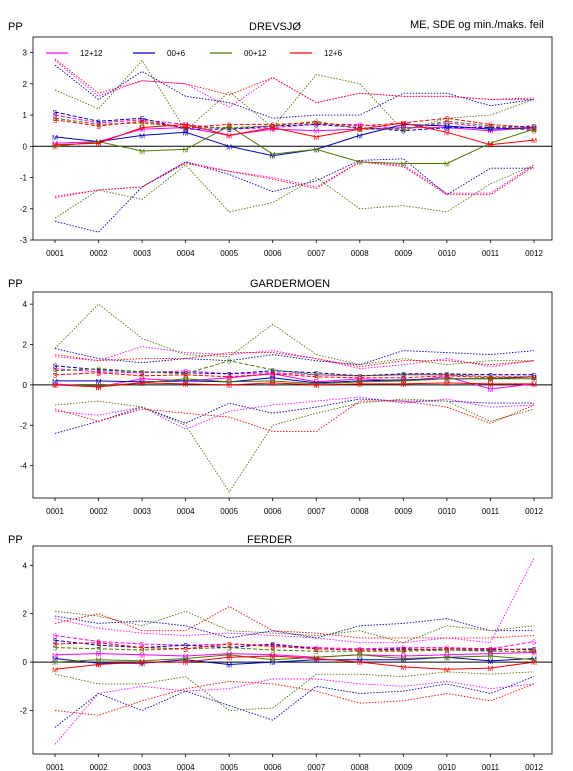  Describe the element at coordinates (229, 253) in the screenshot. I see `x-tick-label: 0005` at that location.